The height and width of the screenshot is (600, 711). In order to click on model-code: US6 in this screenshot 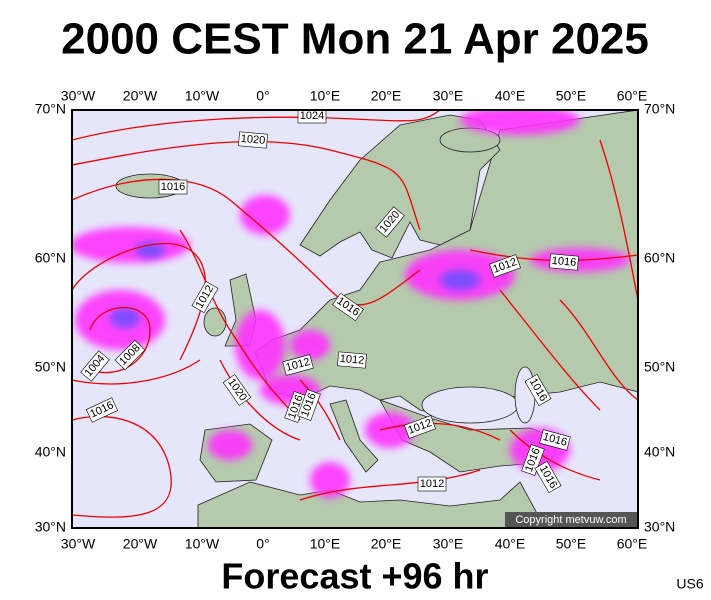, I will do `click(689, 584)`.